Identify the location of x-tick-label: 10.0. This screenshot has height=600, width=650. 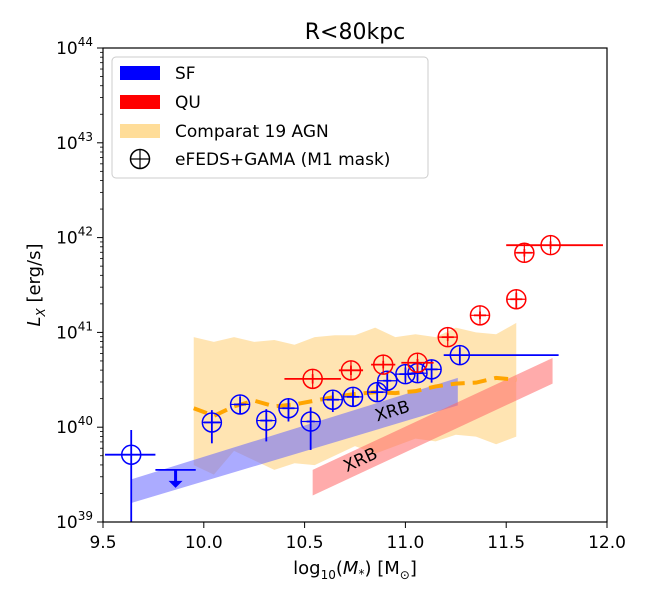
(204, 543).